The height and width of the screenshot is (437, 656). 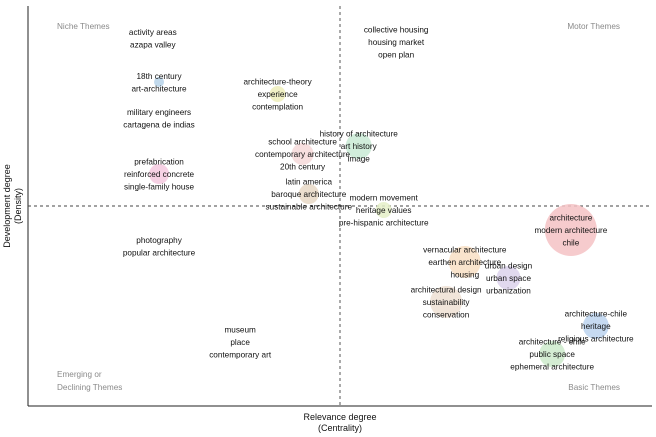 I want to click on cluster-label: cartagena de indias, so click(x=158, y=124).